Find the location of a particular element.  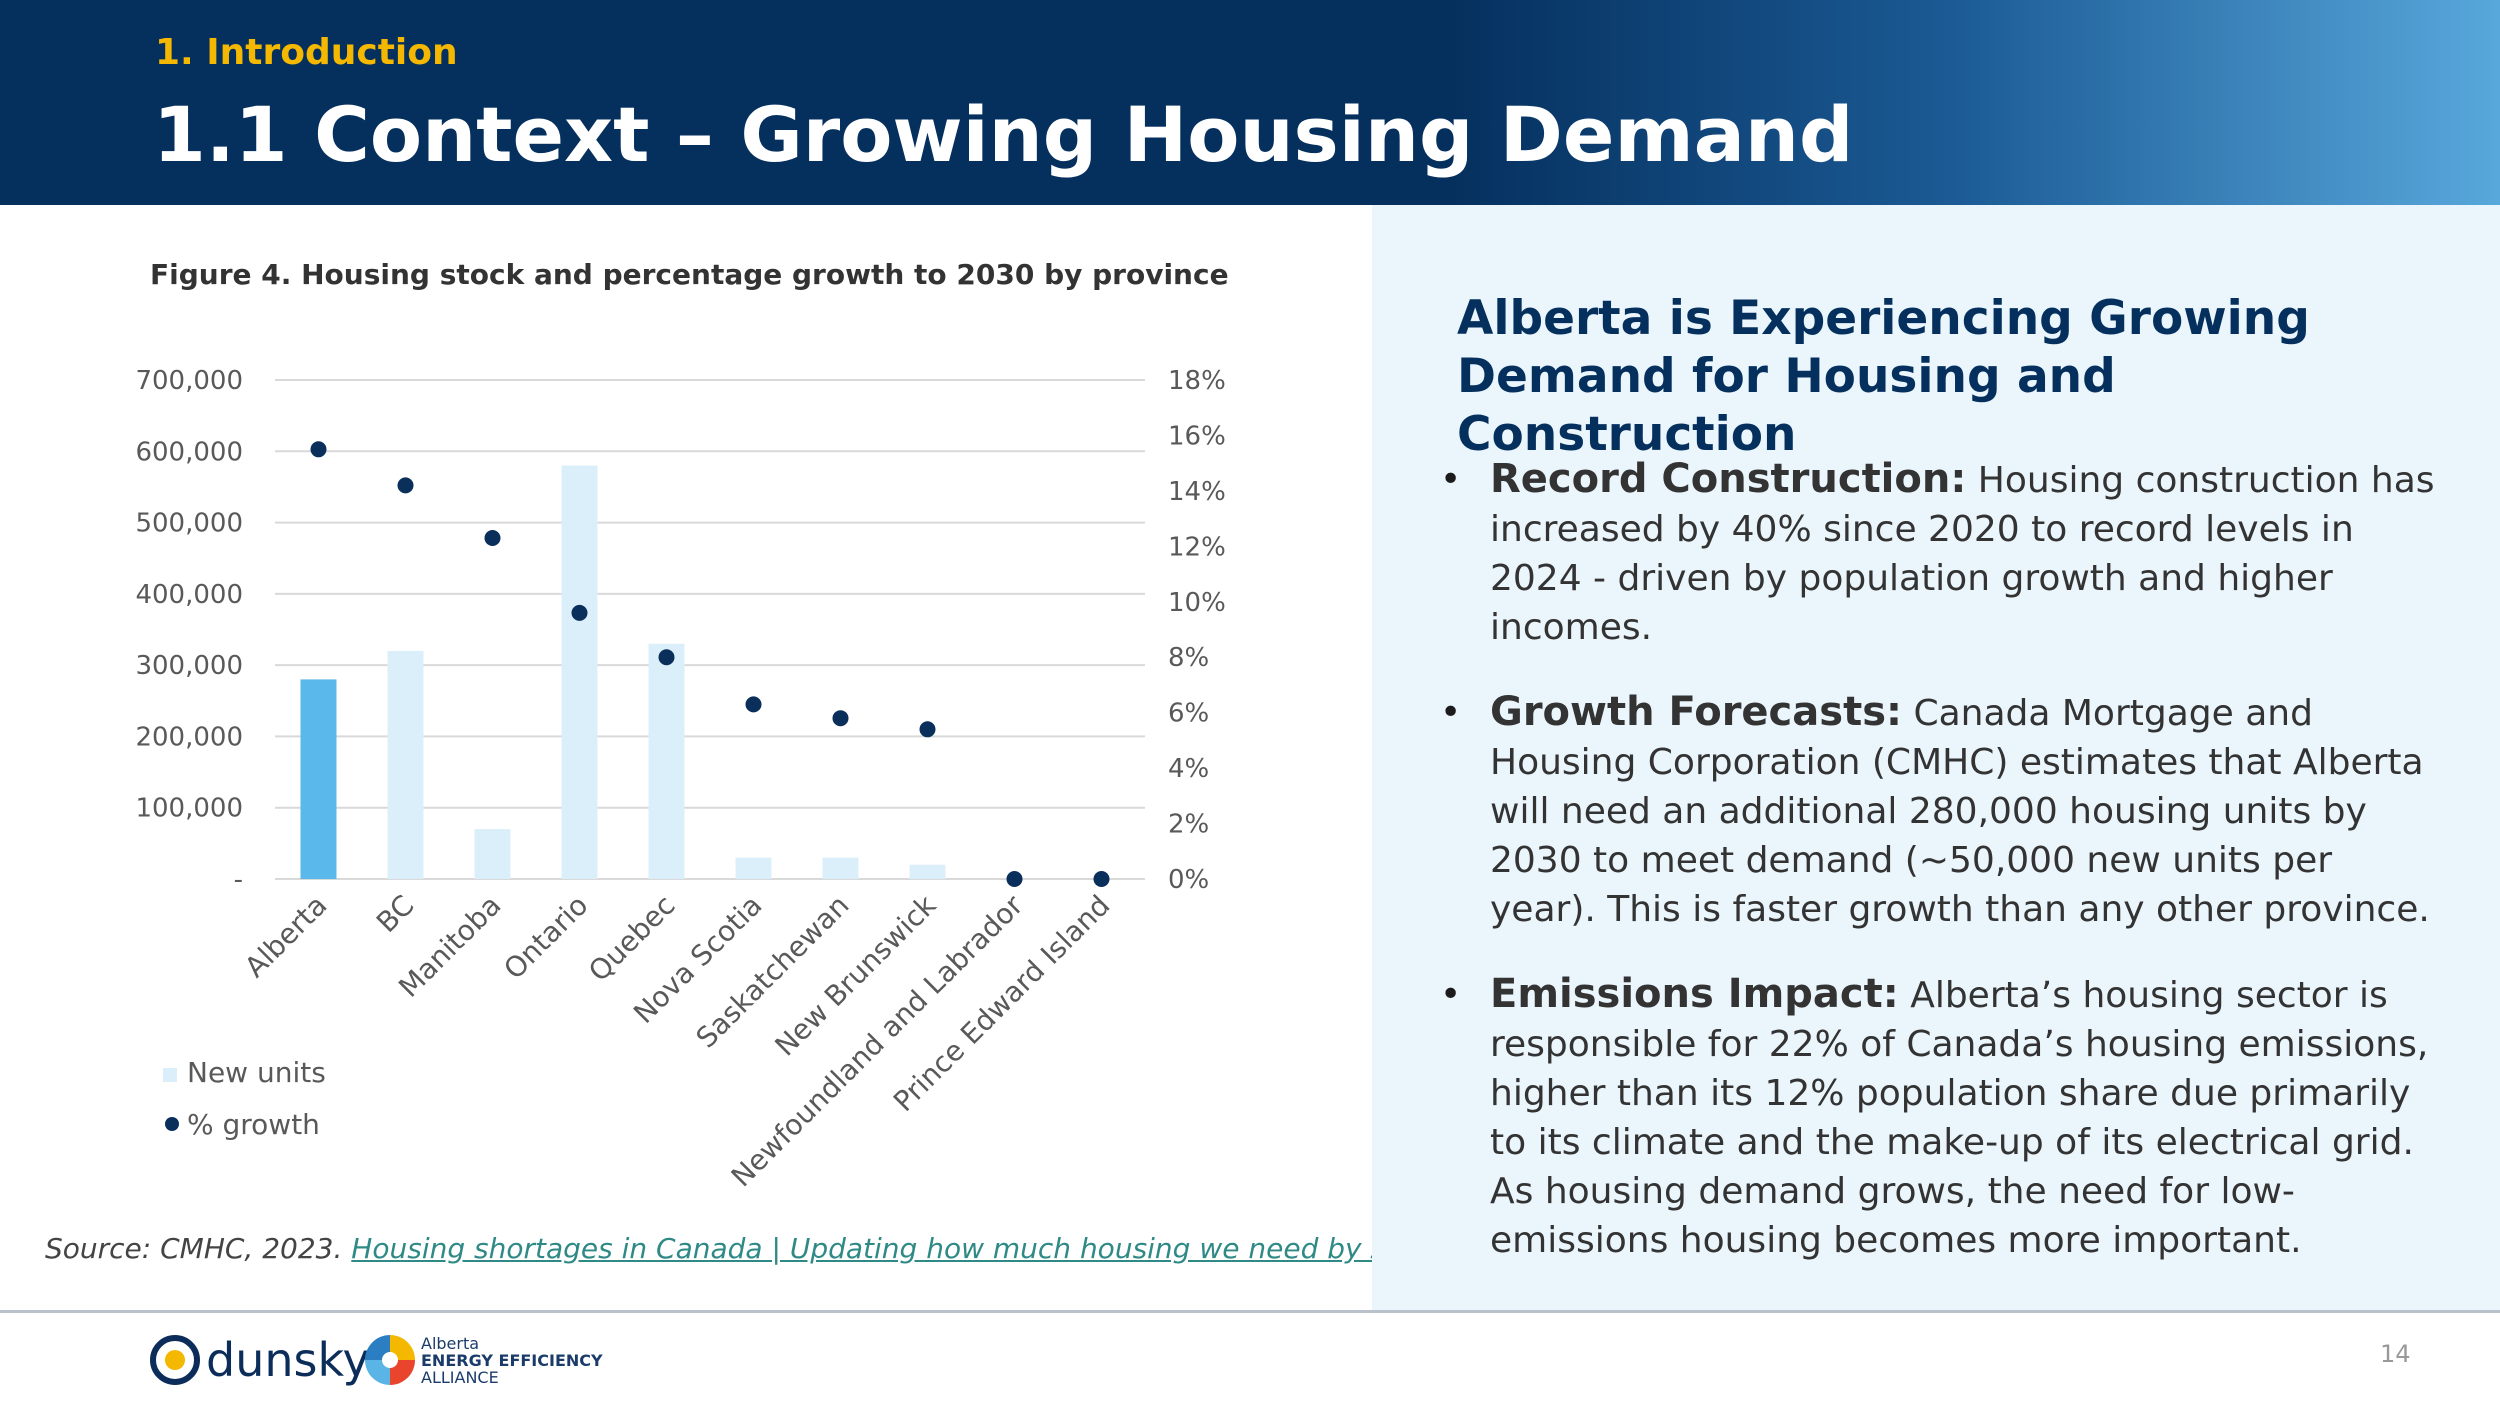

bar-nova-scotia is located at coordinates (753, 868).